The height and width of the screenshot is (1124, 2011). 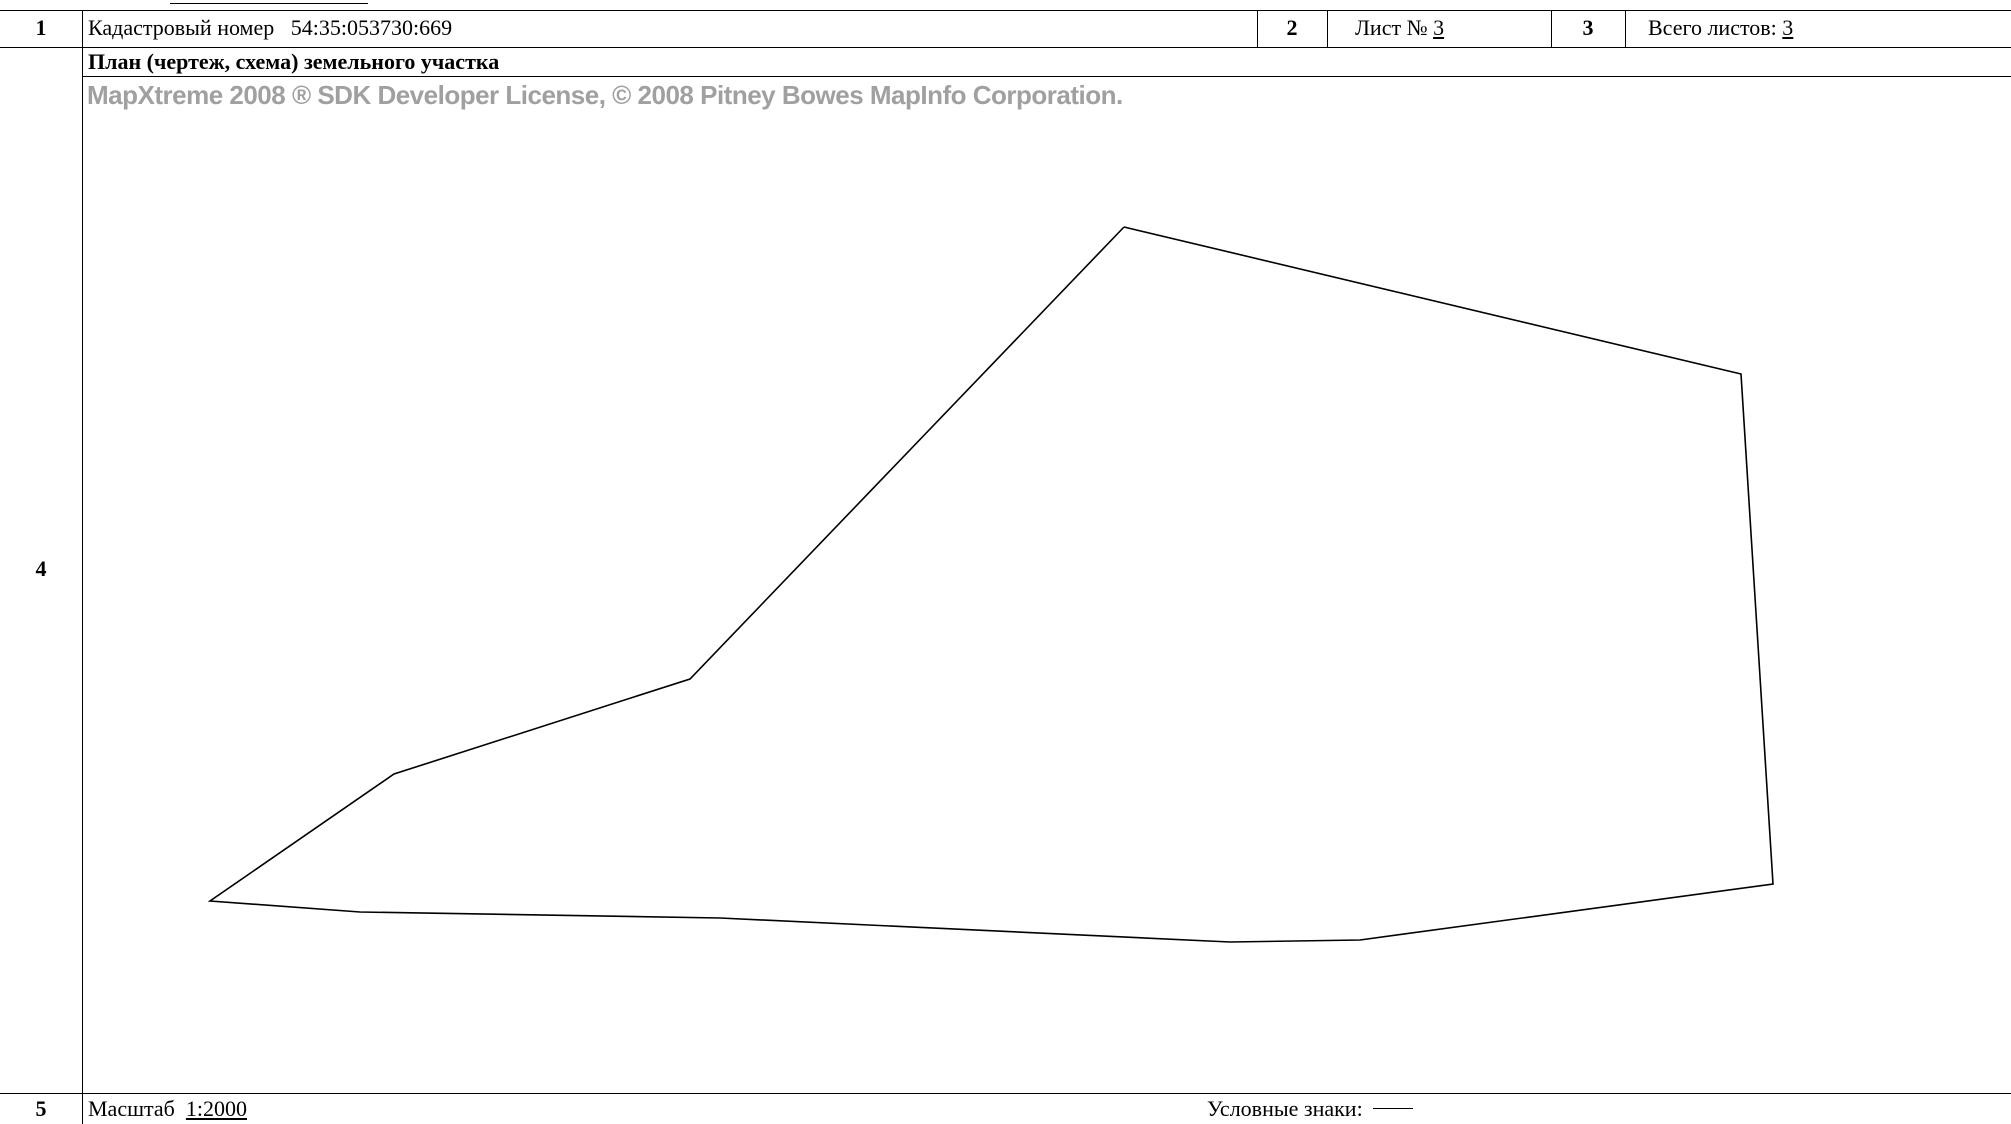 I want to click on sheet-number-field: Лист № 3, so click(x=1399, y=28).